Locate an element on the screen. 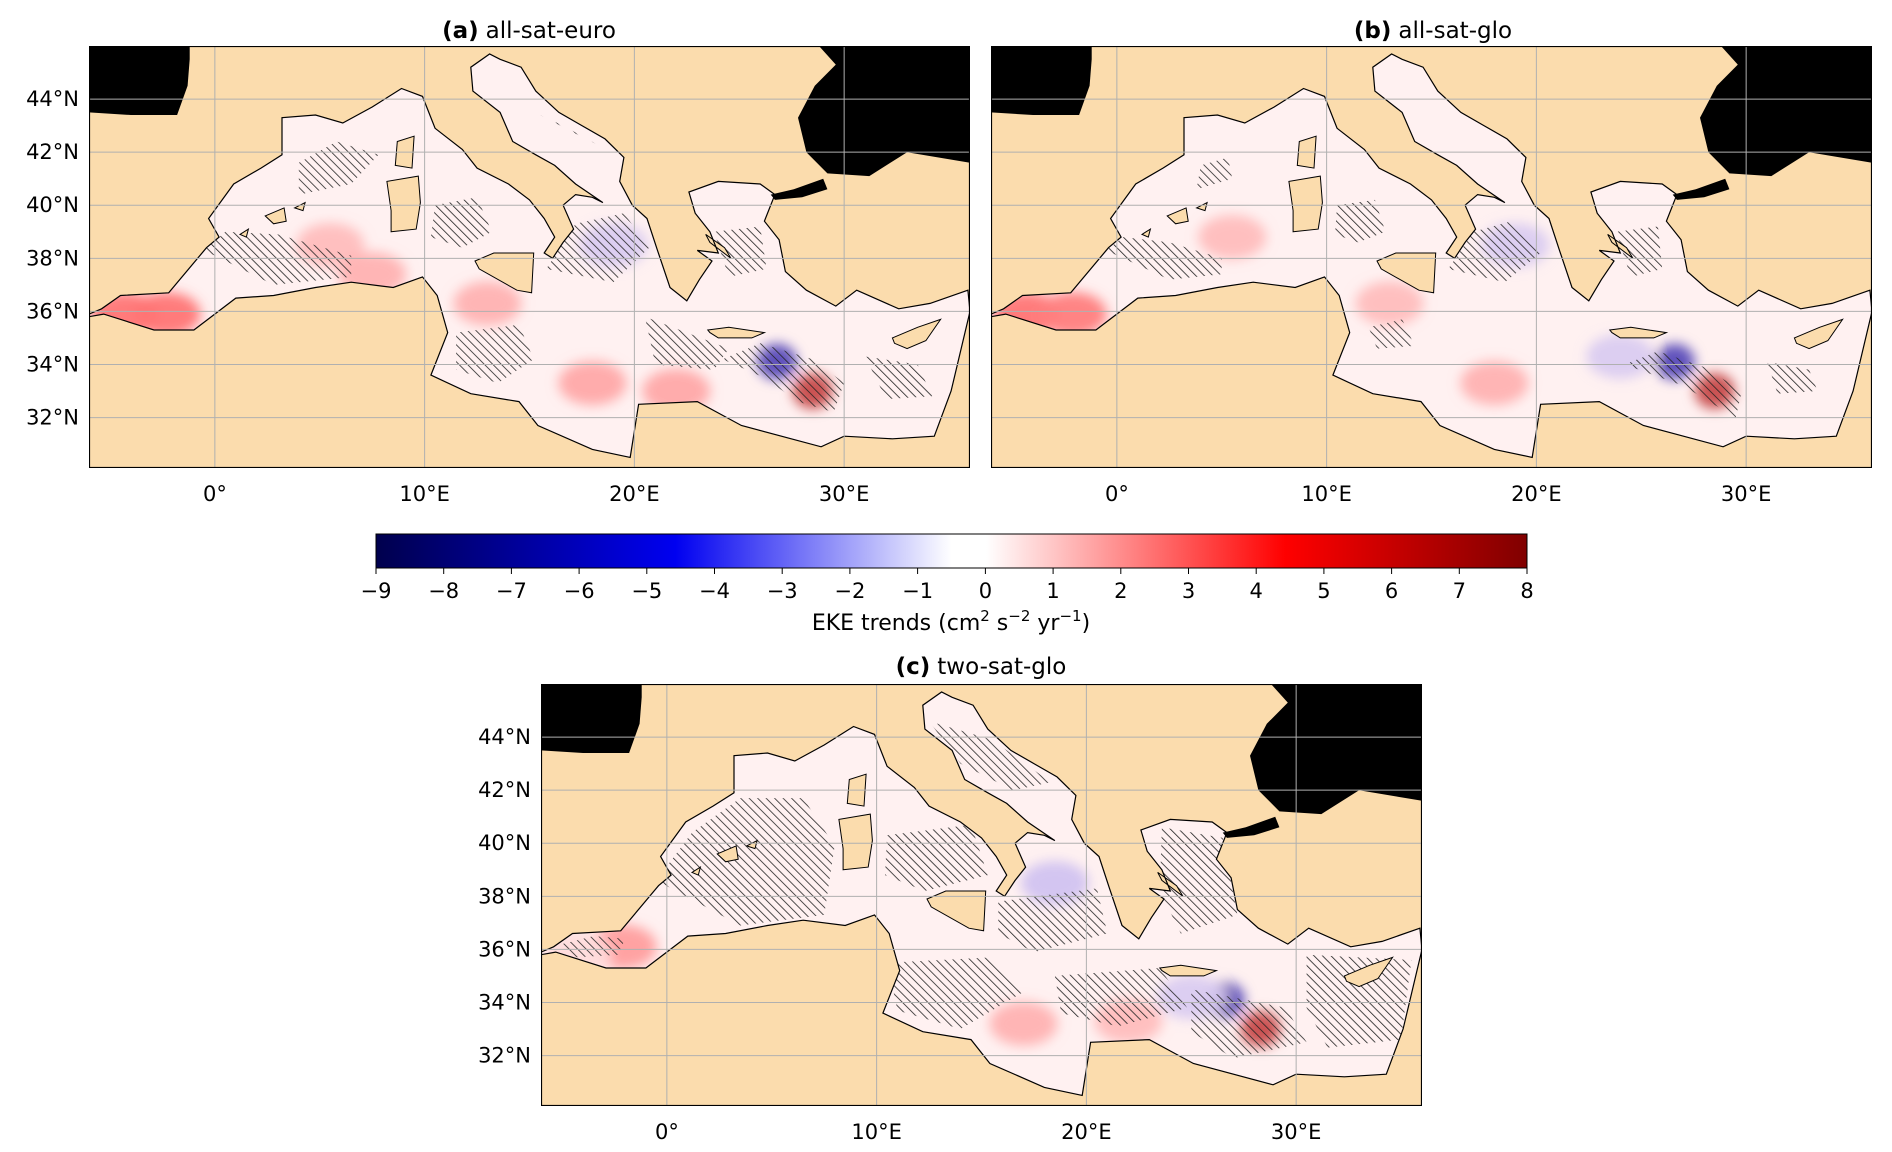 The image size is (1892, 1152). panel-b-title-prefix: (b) is located at coordinates (1373, 31).